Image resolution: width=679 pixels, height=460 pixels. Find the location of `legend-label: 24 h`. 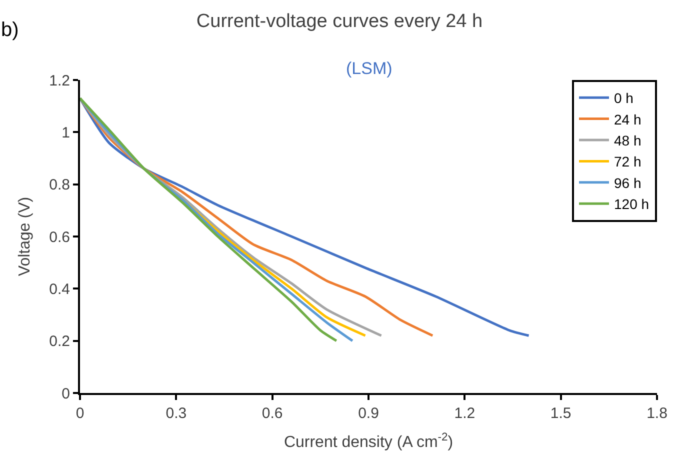

legend-label: 24 h is located at coordinates (628, 119).